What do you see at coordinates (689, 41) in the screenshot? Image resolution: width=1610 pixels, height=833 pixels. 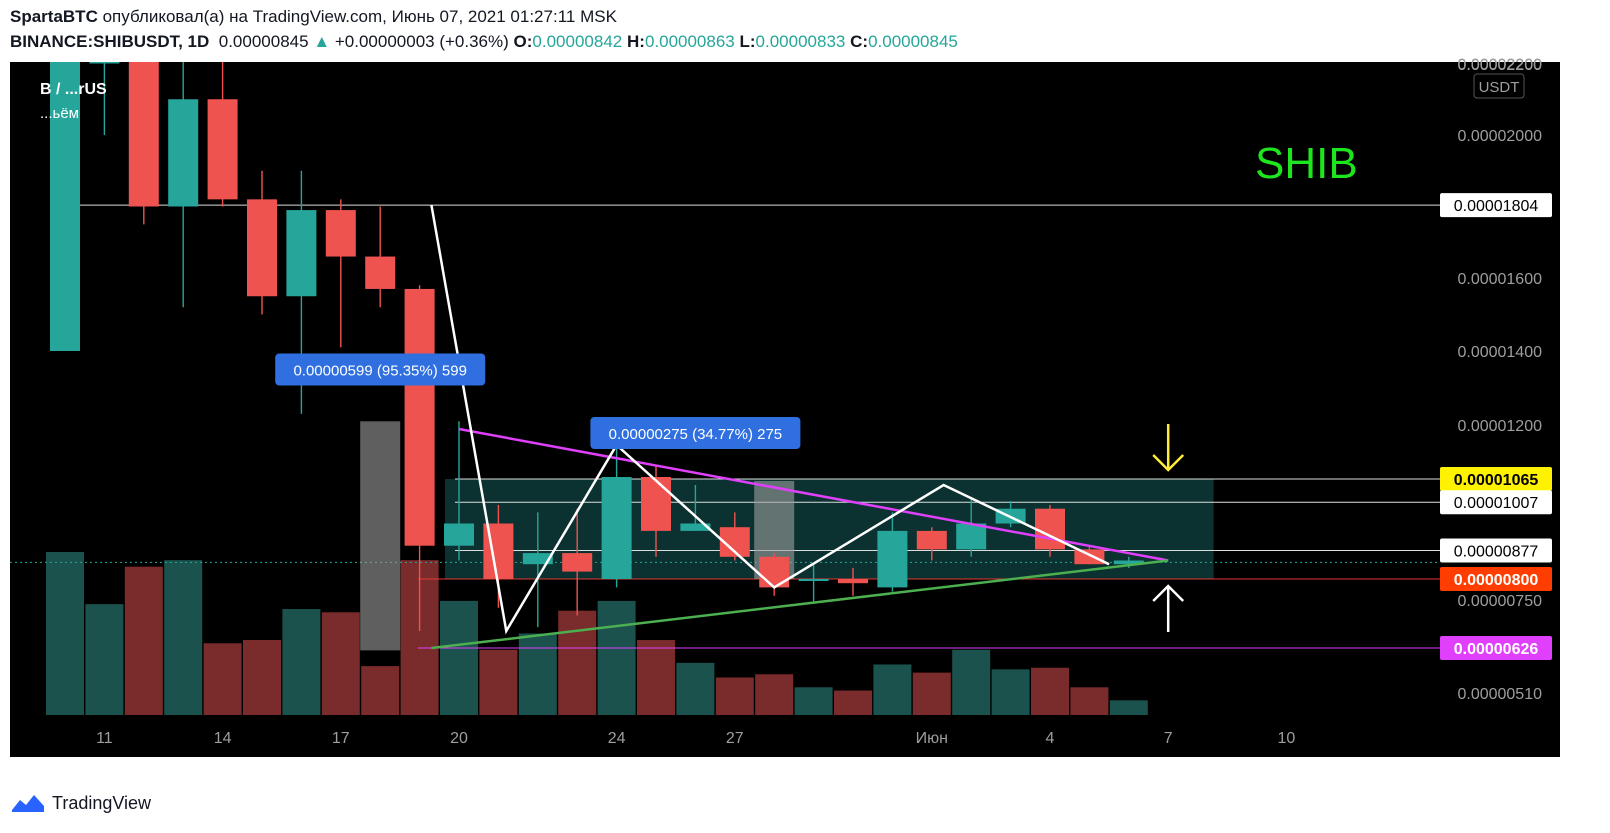 I see `high-value: 0.00000863` at bounding box center [689, 41].